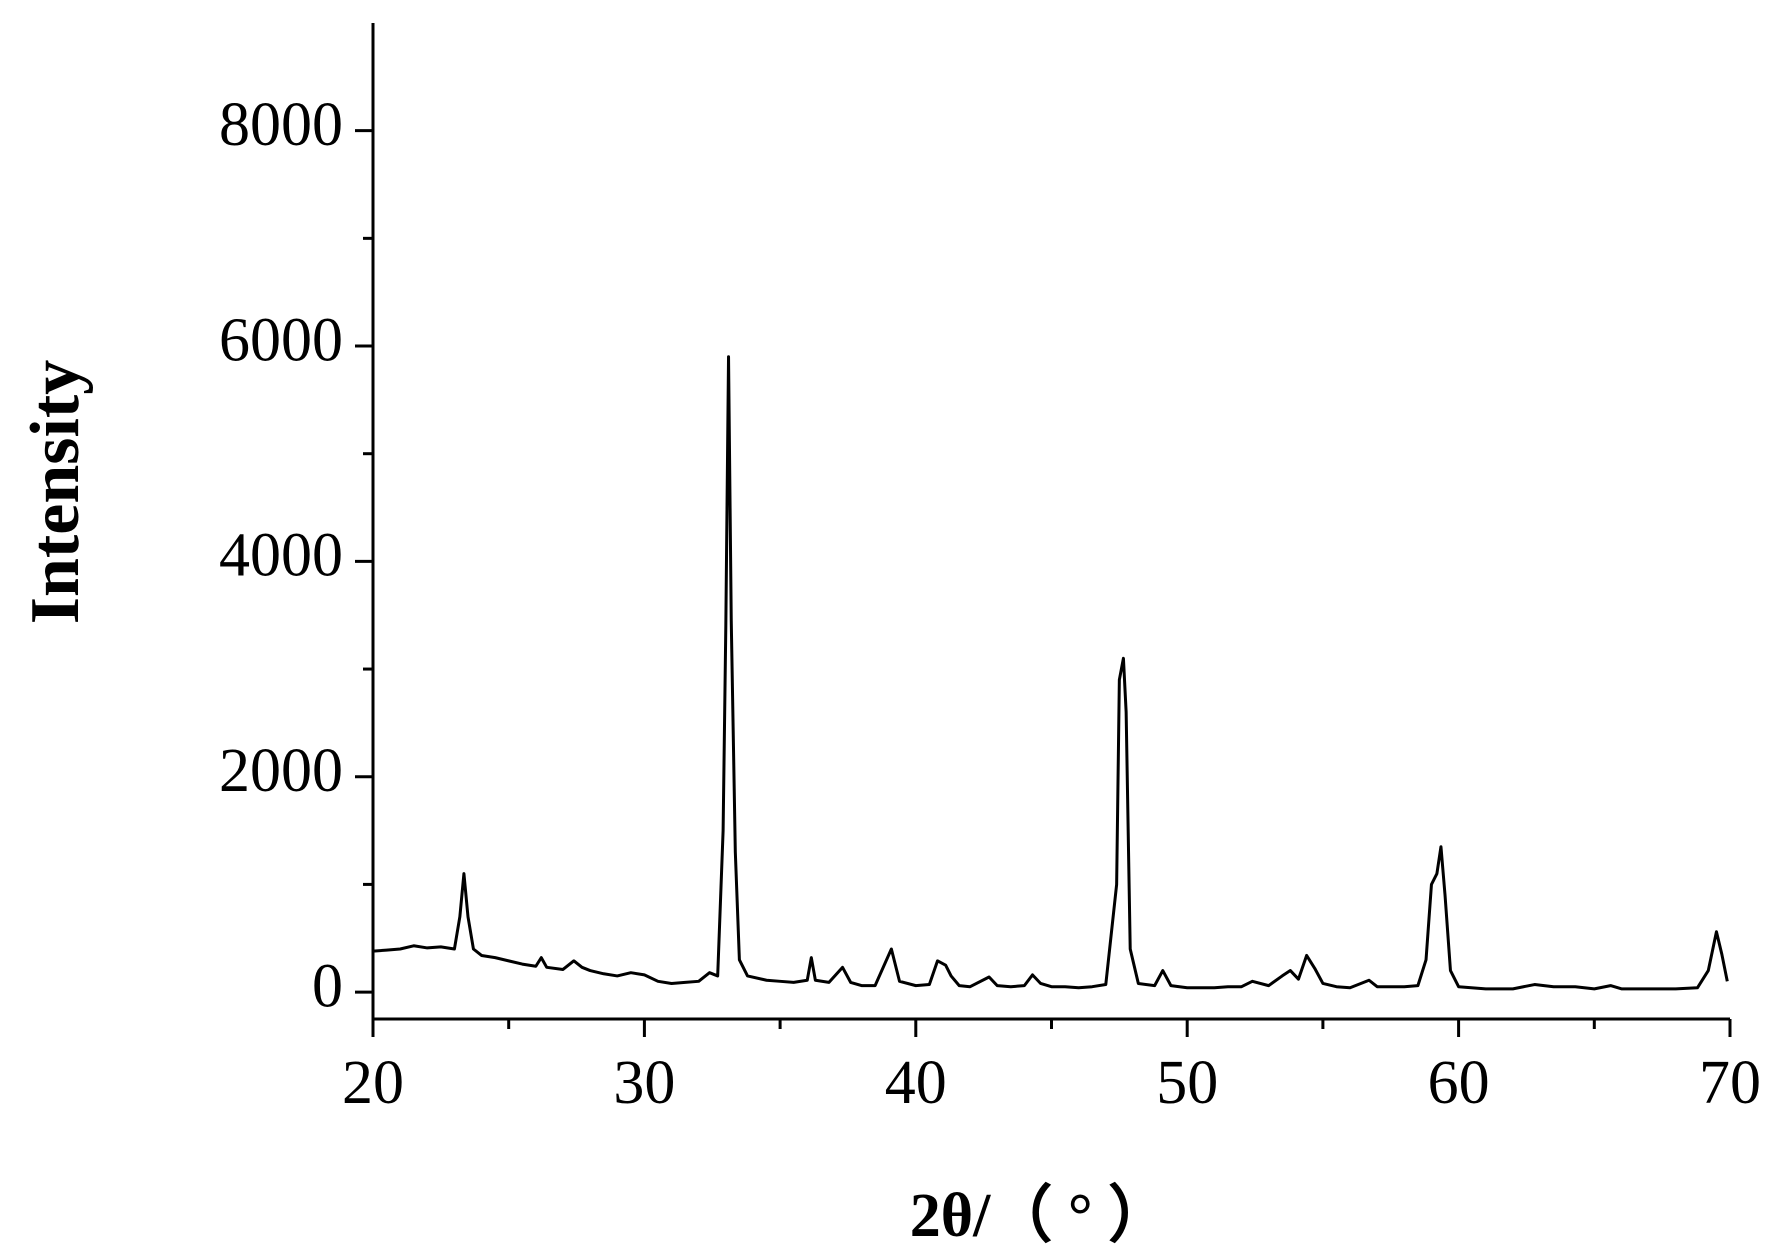 The width and height of the screenshot is (1766, 1256). Describe the element at coordinates (1187, 1083) in the screenshot. I see `x-tick-label: 50` at that location.